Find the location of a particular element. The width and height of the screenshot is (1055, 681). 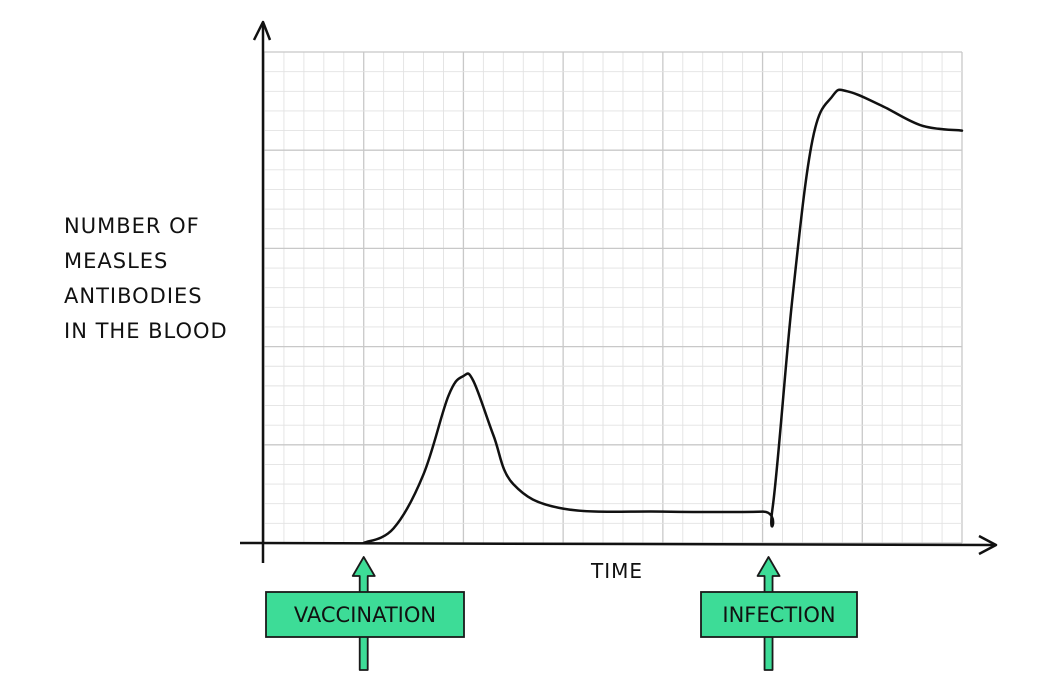

x-axis-label: TIME is located at coordinates (616, 571).